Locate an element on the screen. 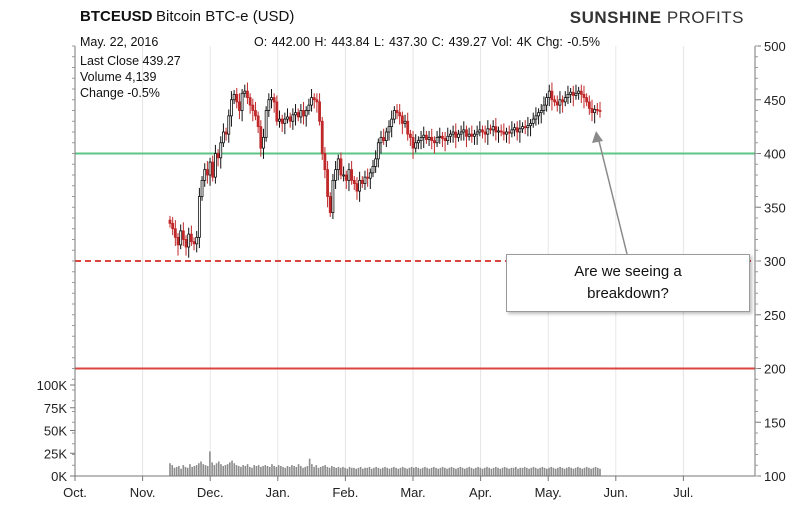  volume-tick-label: 25K is located at coordinates (55, 453).